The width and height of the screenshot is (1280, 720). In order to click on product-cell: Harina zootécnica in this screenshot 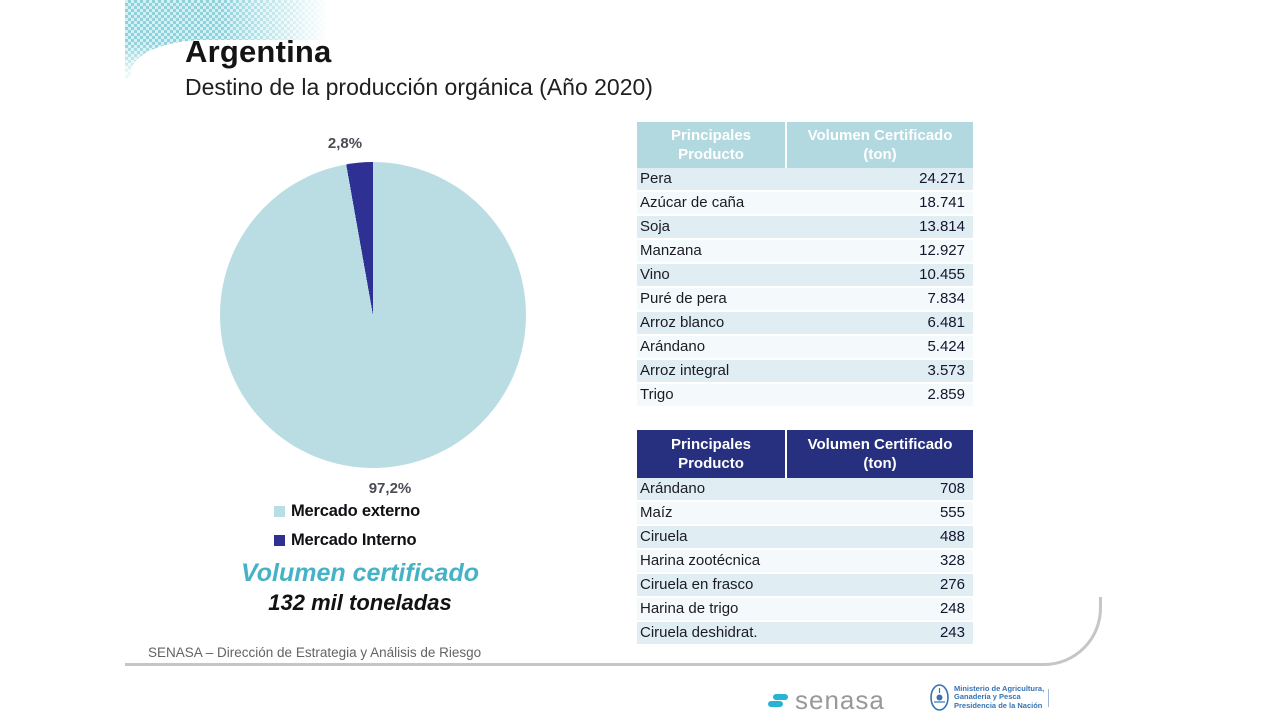, I will do `click(700, 560)`.